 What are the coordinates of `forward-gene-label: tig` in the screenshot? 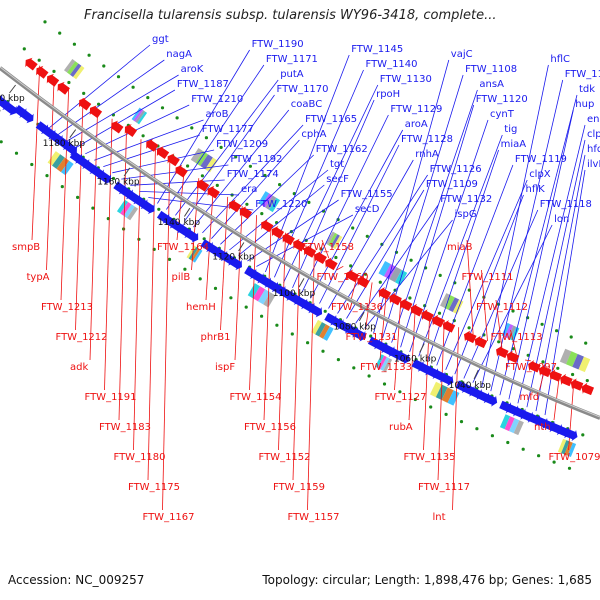 It's located at (510, 129).